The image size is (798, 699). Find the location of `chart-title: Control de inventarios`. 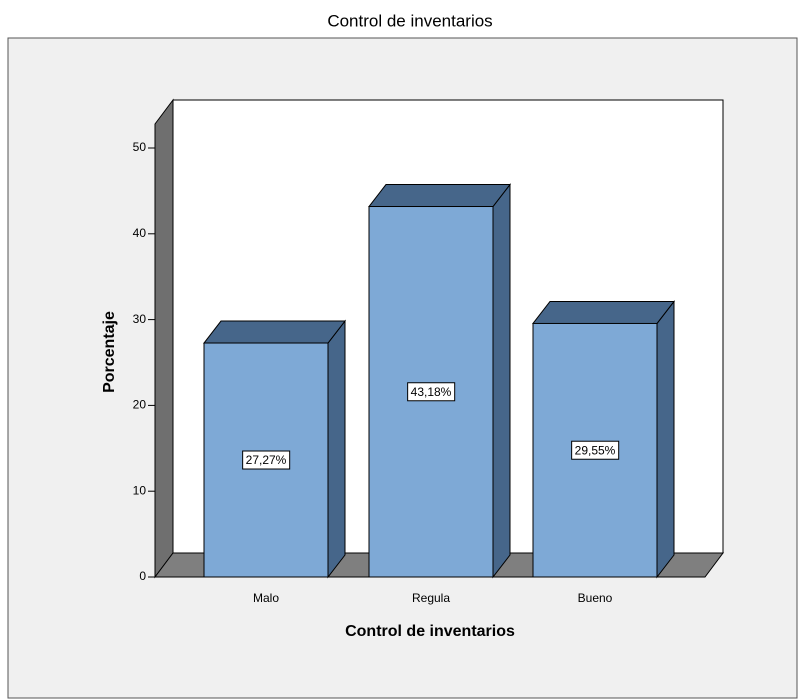

chart-title: Control de inventarios is located at coordinates (409, 20).